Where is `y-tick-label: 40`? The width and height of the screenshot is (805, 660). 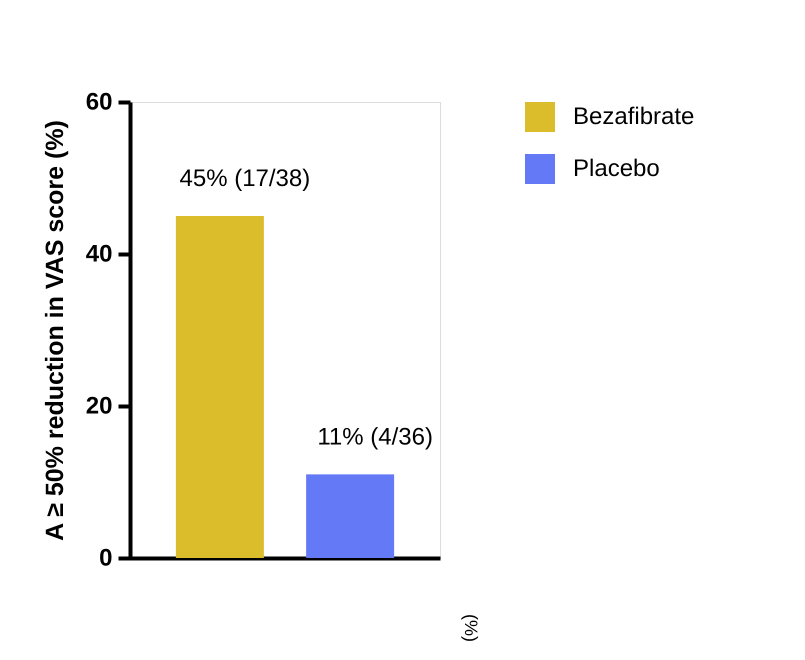
y-tick-label: 40 is located at coordinates (99, 254).